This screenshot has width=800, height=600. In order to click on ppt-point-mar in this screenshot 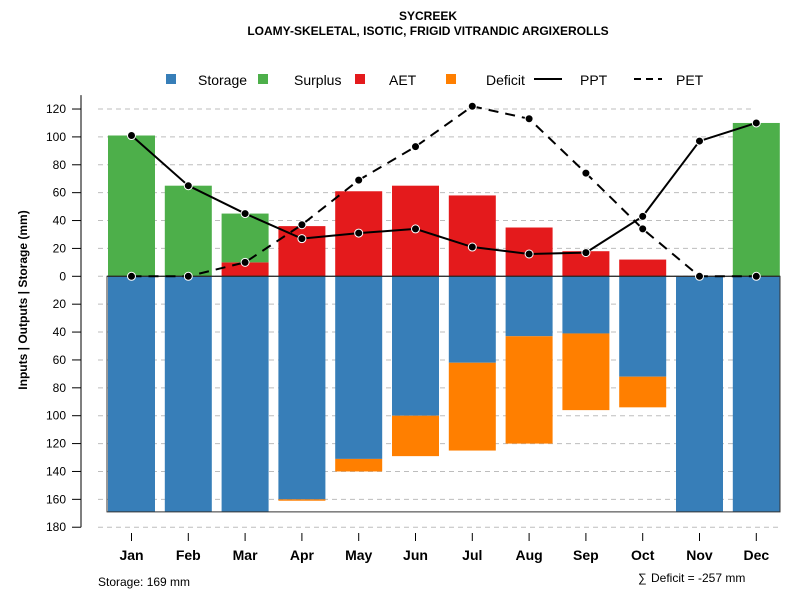, I will do `click(245, 214)`.